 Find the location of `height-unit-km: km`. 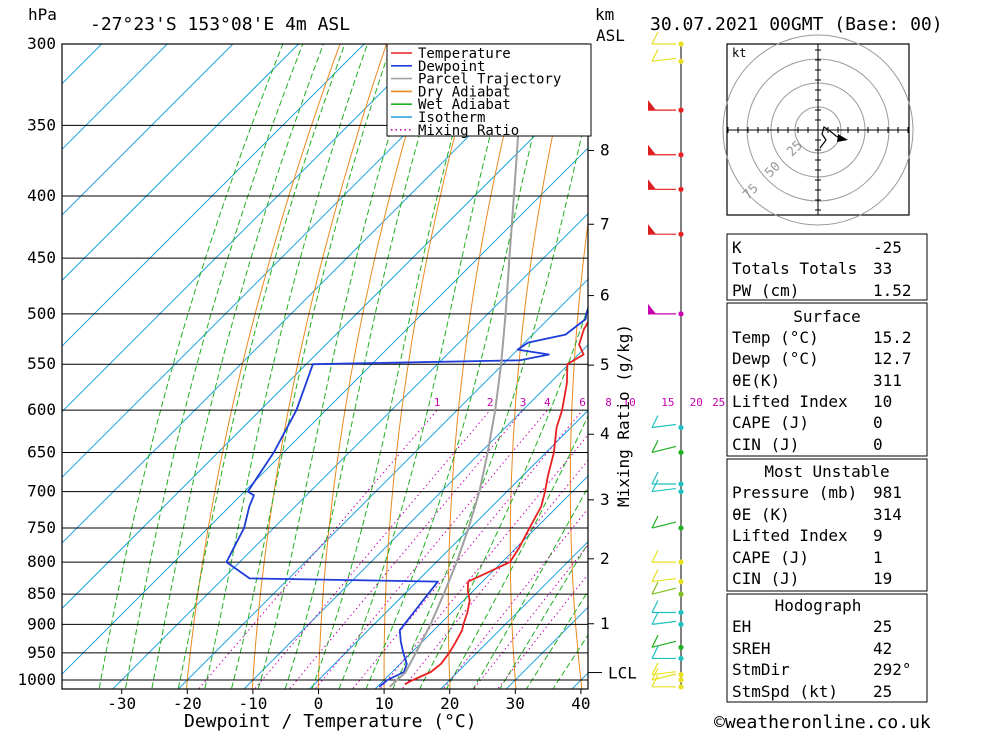

height-unit-km: km is located at coordinates (604, 14).